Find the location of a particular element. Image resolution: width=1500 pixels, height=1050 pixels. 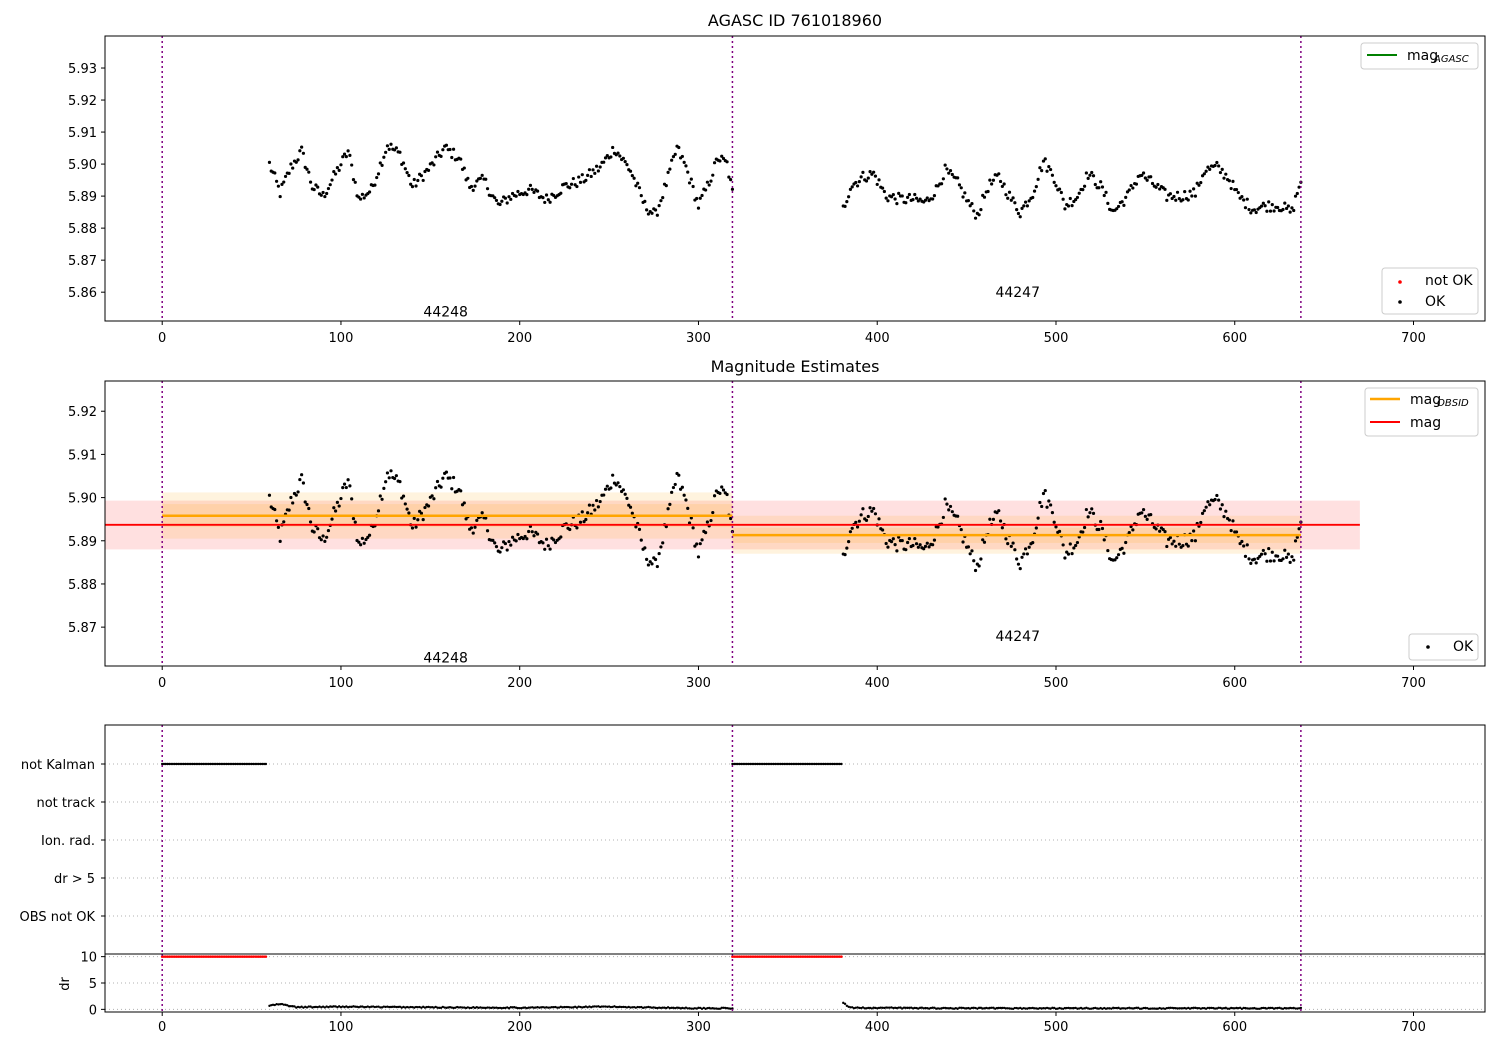

panel1-xtick-label: 700 is located at coordinates (1413, 338).